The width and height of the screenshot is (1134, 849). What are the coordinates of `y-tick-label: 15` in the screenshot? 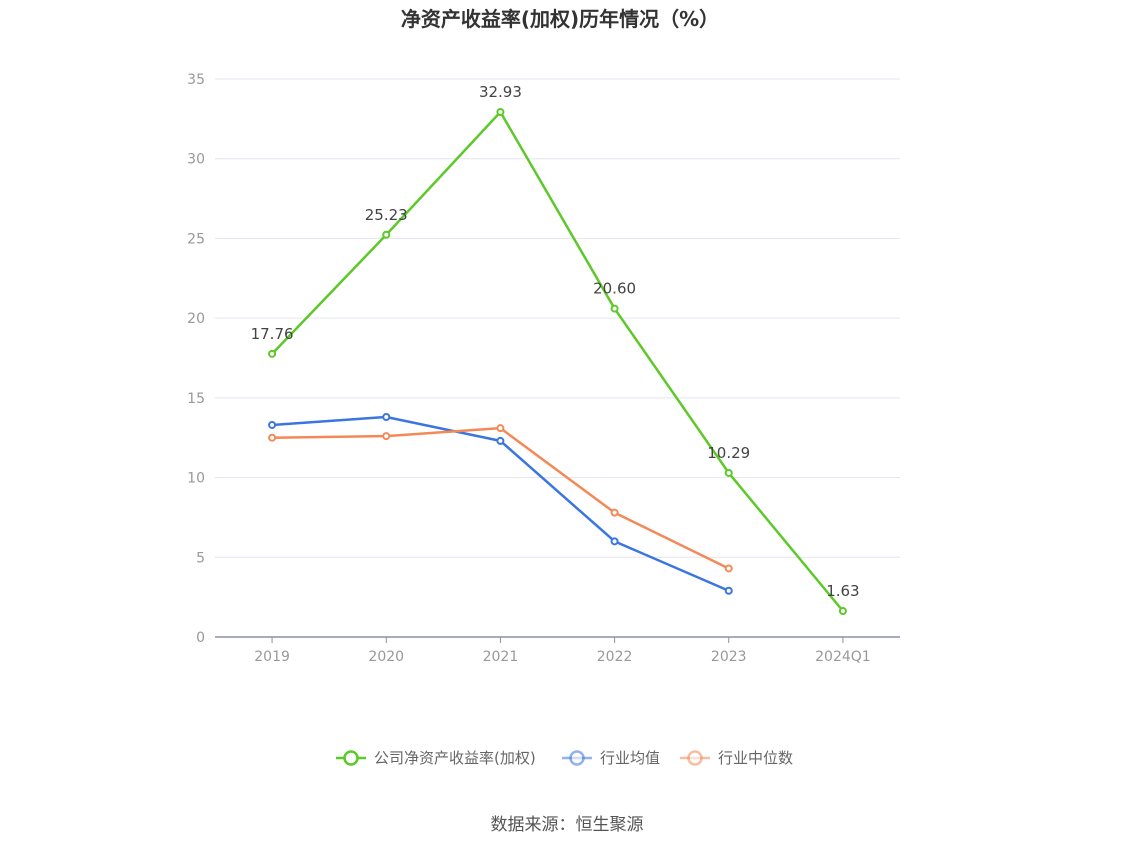 It's located at (196, 399).